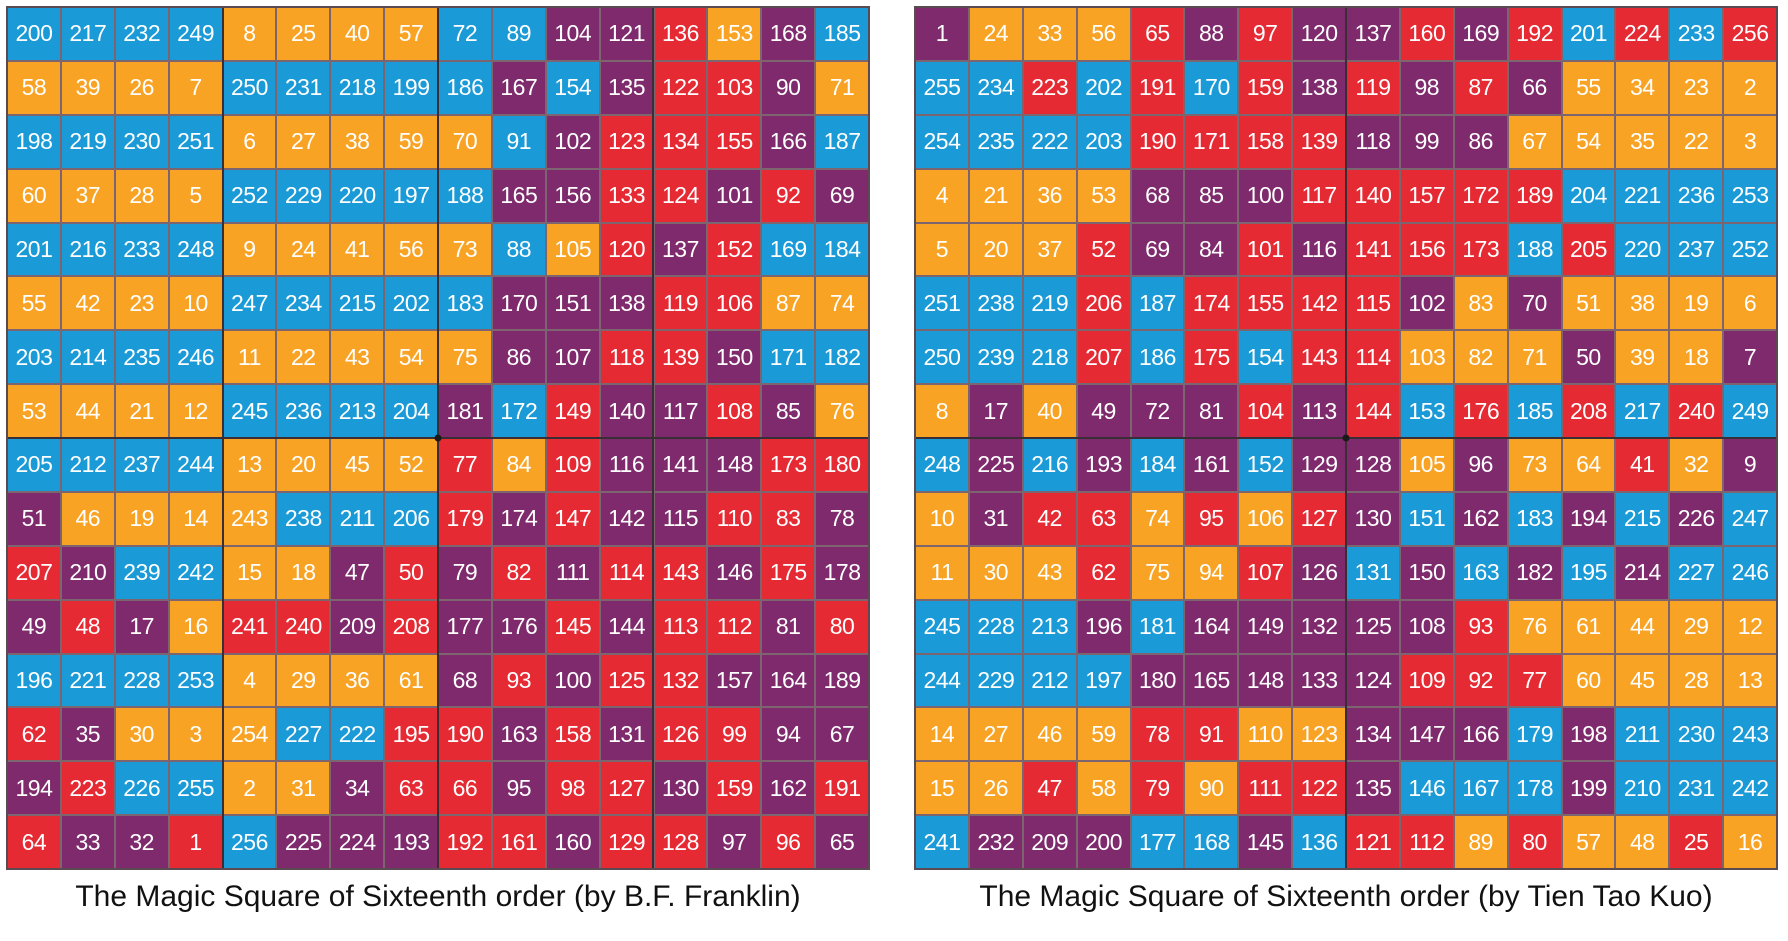  Describe the element at coordinates (1534, 411) in the screenshot. I see `magic-square-cell: 185` at that location.